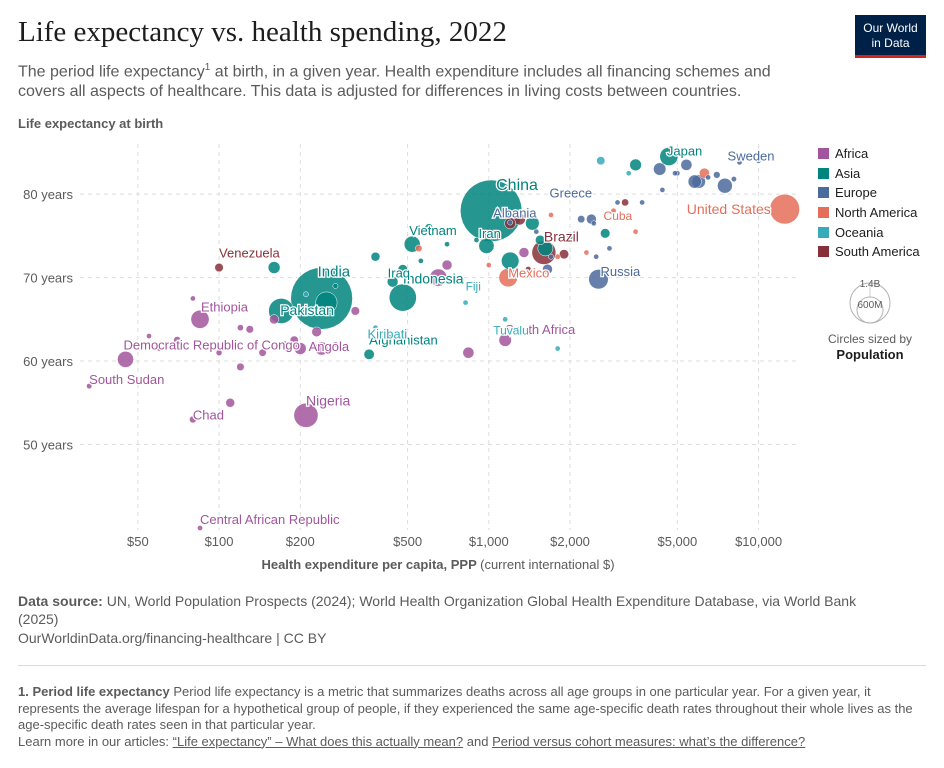  Describe the element at coordinates (510, 222) in the screenshot. I see `point-albania` at that location.